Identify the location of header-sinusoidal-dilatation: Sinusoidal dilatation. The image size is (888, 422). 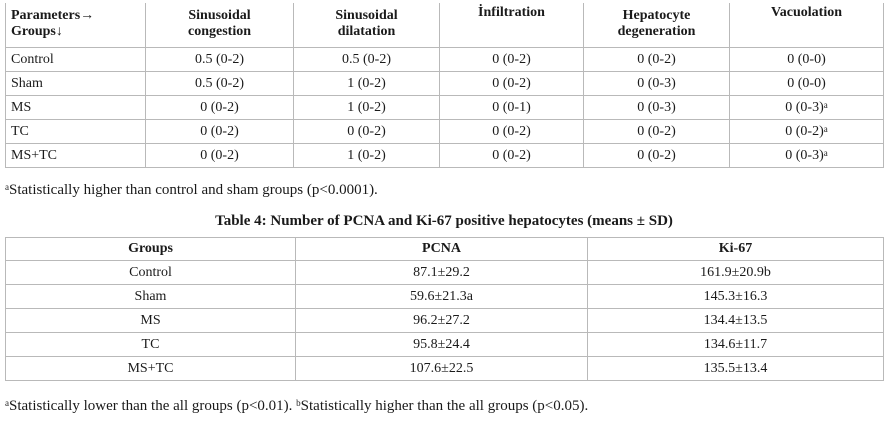
(366, 24).